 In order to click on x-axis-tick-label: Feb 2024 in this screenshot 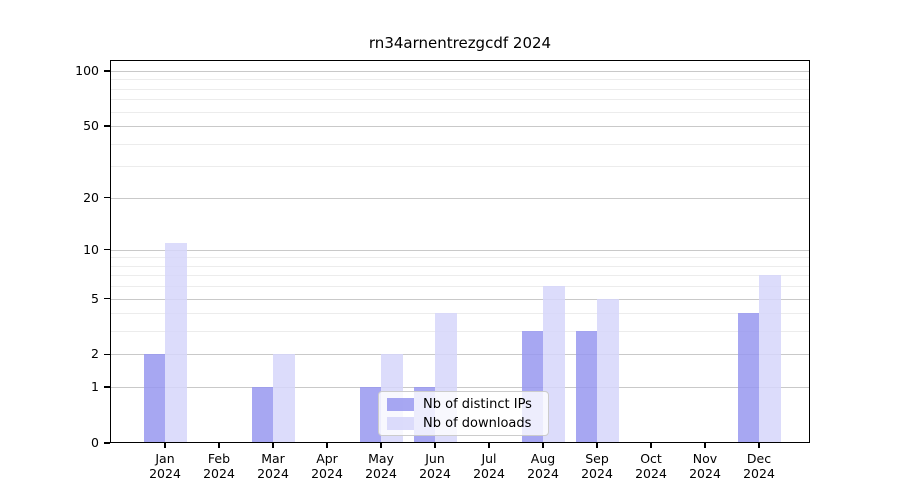, I will do `click(219, 466)`.